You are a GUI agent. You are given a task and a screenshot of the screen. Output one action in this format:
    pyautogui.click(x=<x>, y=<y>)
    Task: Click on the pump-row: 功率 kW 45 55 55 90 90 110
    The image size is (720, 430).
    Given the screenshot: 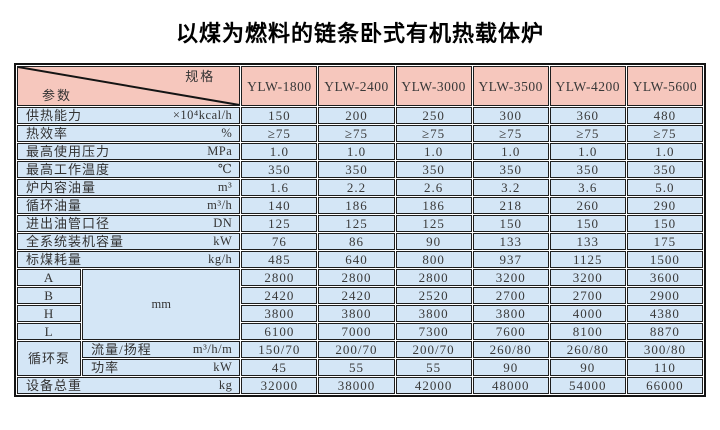 What is the action you would take?
    pyautogui.click(x=360, y=367)
    